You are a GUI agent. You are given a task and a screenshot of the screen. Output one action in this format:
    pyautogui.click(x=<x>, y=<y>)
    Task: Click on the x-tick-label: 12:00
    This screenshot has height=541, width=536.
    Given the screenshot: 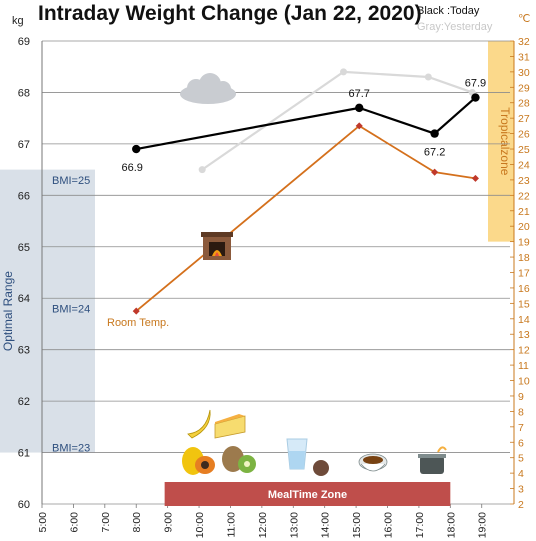 What is the action you would take?
    pyautogui.click(x=263, y=525)
    